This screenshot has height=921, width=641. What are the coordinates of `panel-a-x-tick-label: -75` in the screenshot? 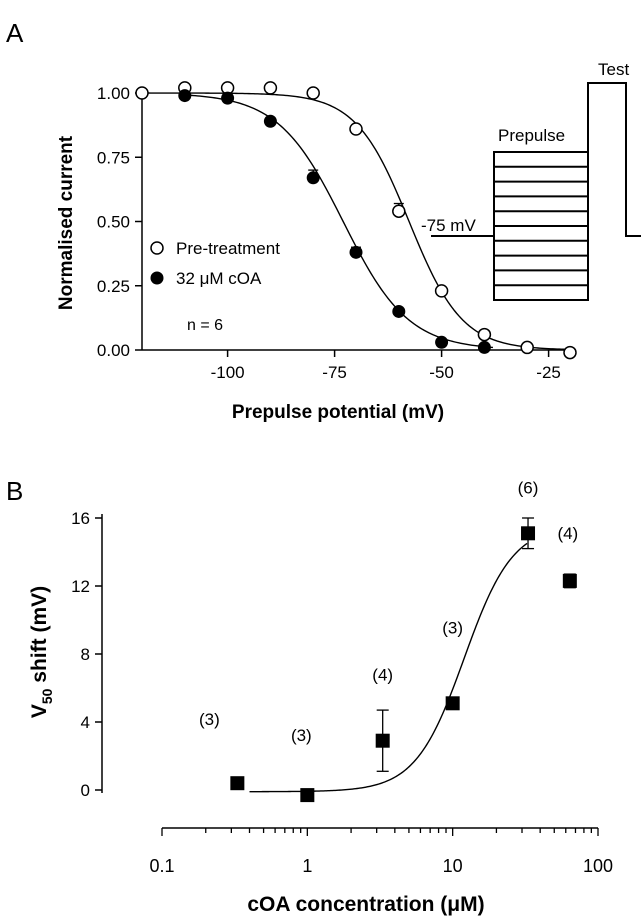 It's located at (334, 372).